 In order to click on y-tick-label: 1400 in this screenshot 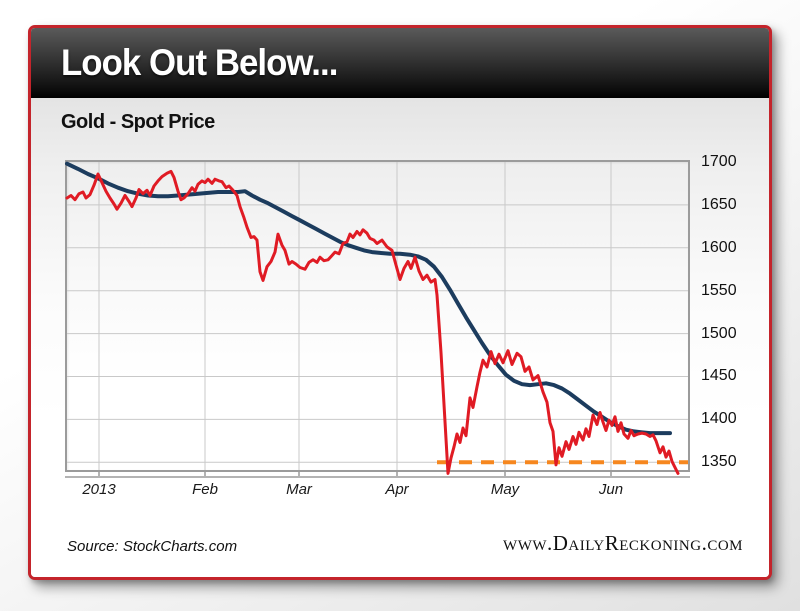, I will do `click(719, 419)`.